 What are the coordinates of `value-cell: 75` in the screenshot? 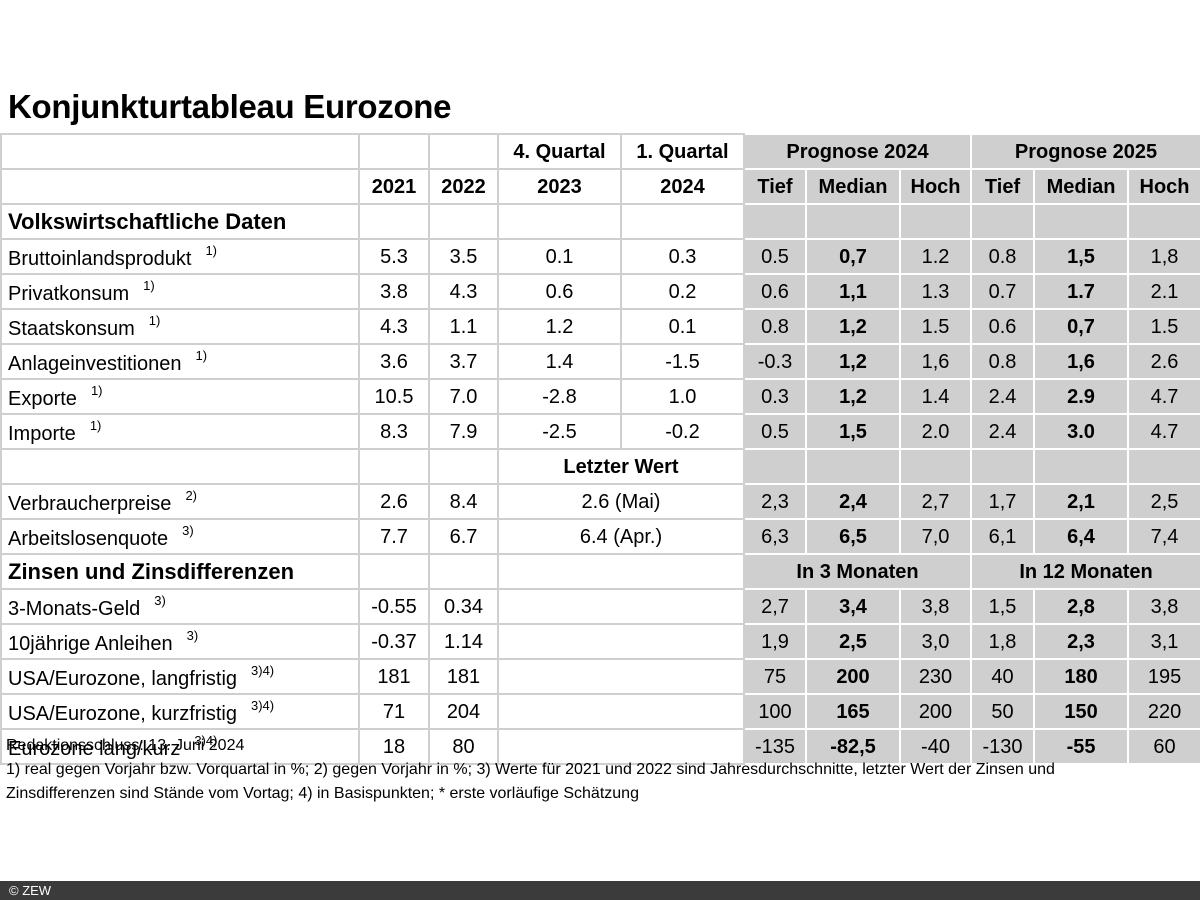 It's located at (775, 676).